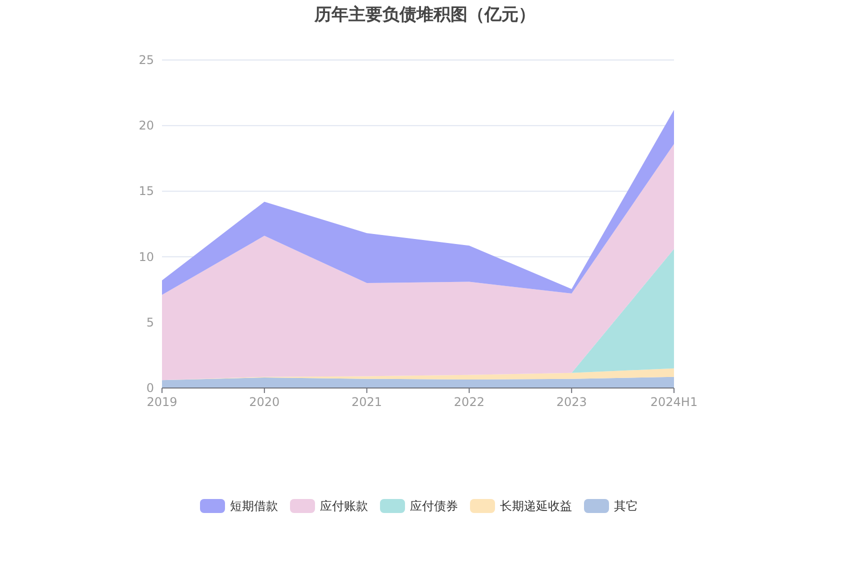 The width and height of the screenshot is (850, 575). Describe the element at coordinates (264, 402) in the screenshot. I see `x-tick-label: 2020` at that location.